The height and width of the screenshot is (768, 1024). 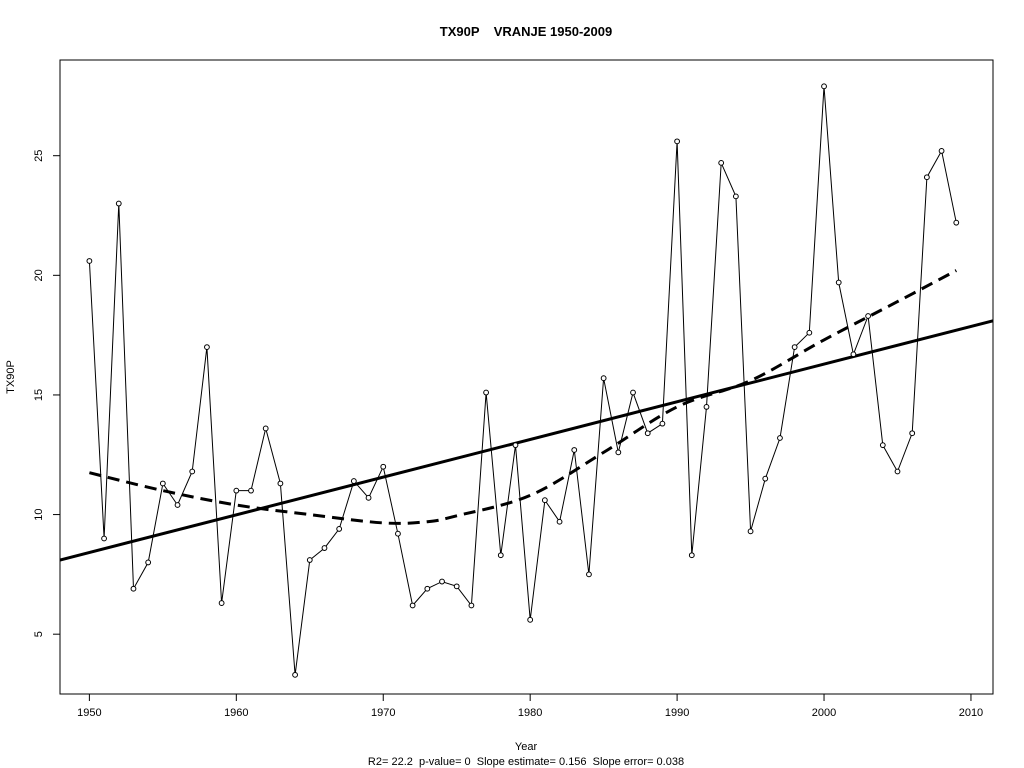 I want to click on x-tick-label: 1970, so click(x=383, y=713).